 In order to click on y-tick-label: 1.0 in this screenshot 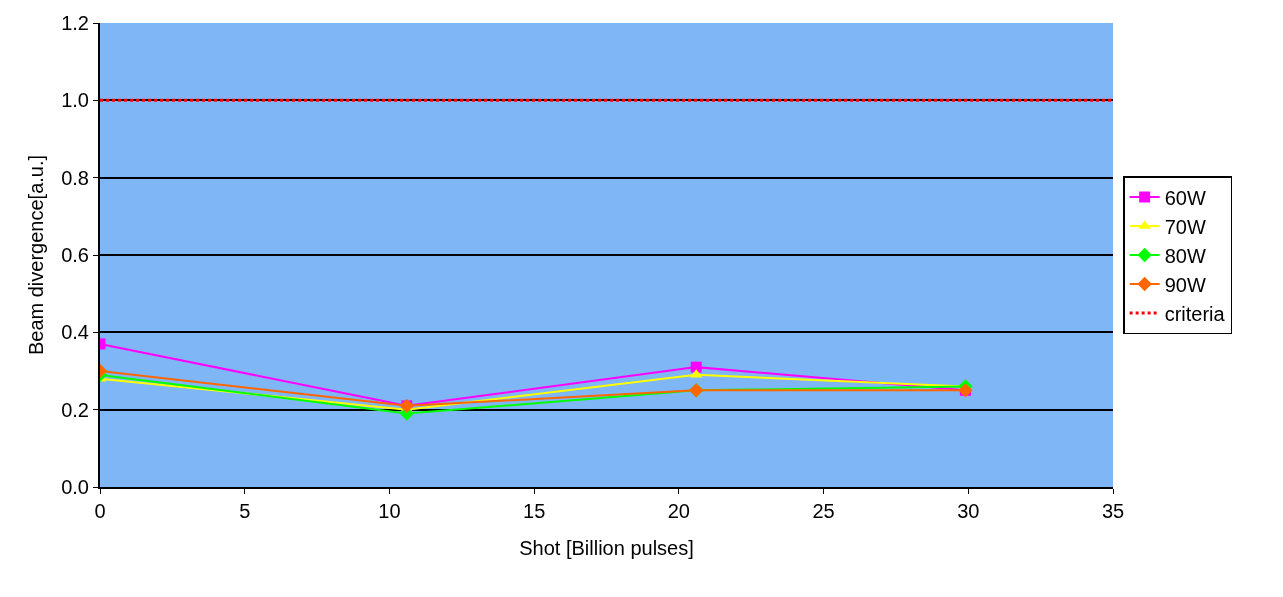, I will do `click(75, 100)`.